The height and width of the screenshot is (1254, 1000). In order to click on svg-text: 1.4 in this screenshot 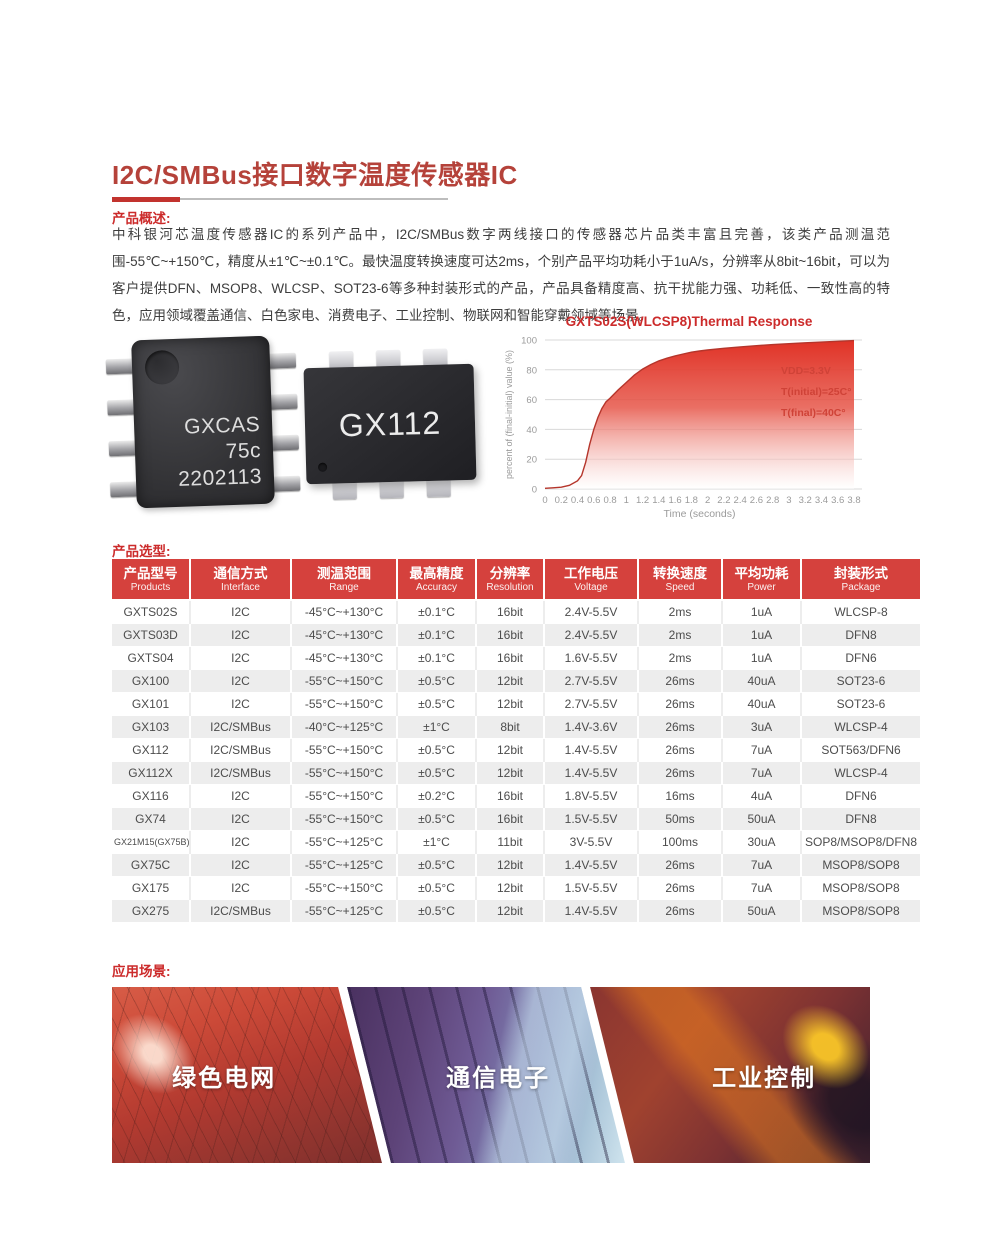, I will do `click(658, 500)`.